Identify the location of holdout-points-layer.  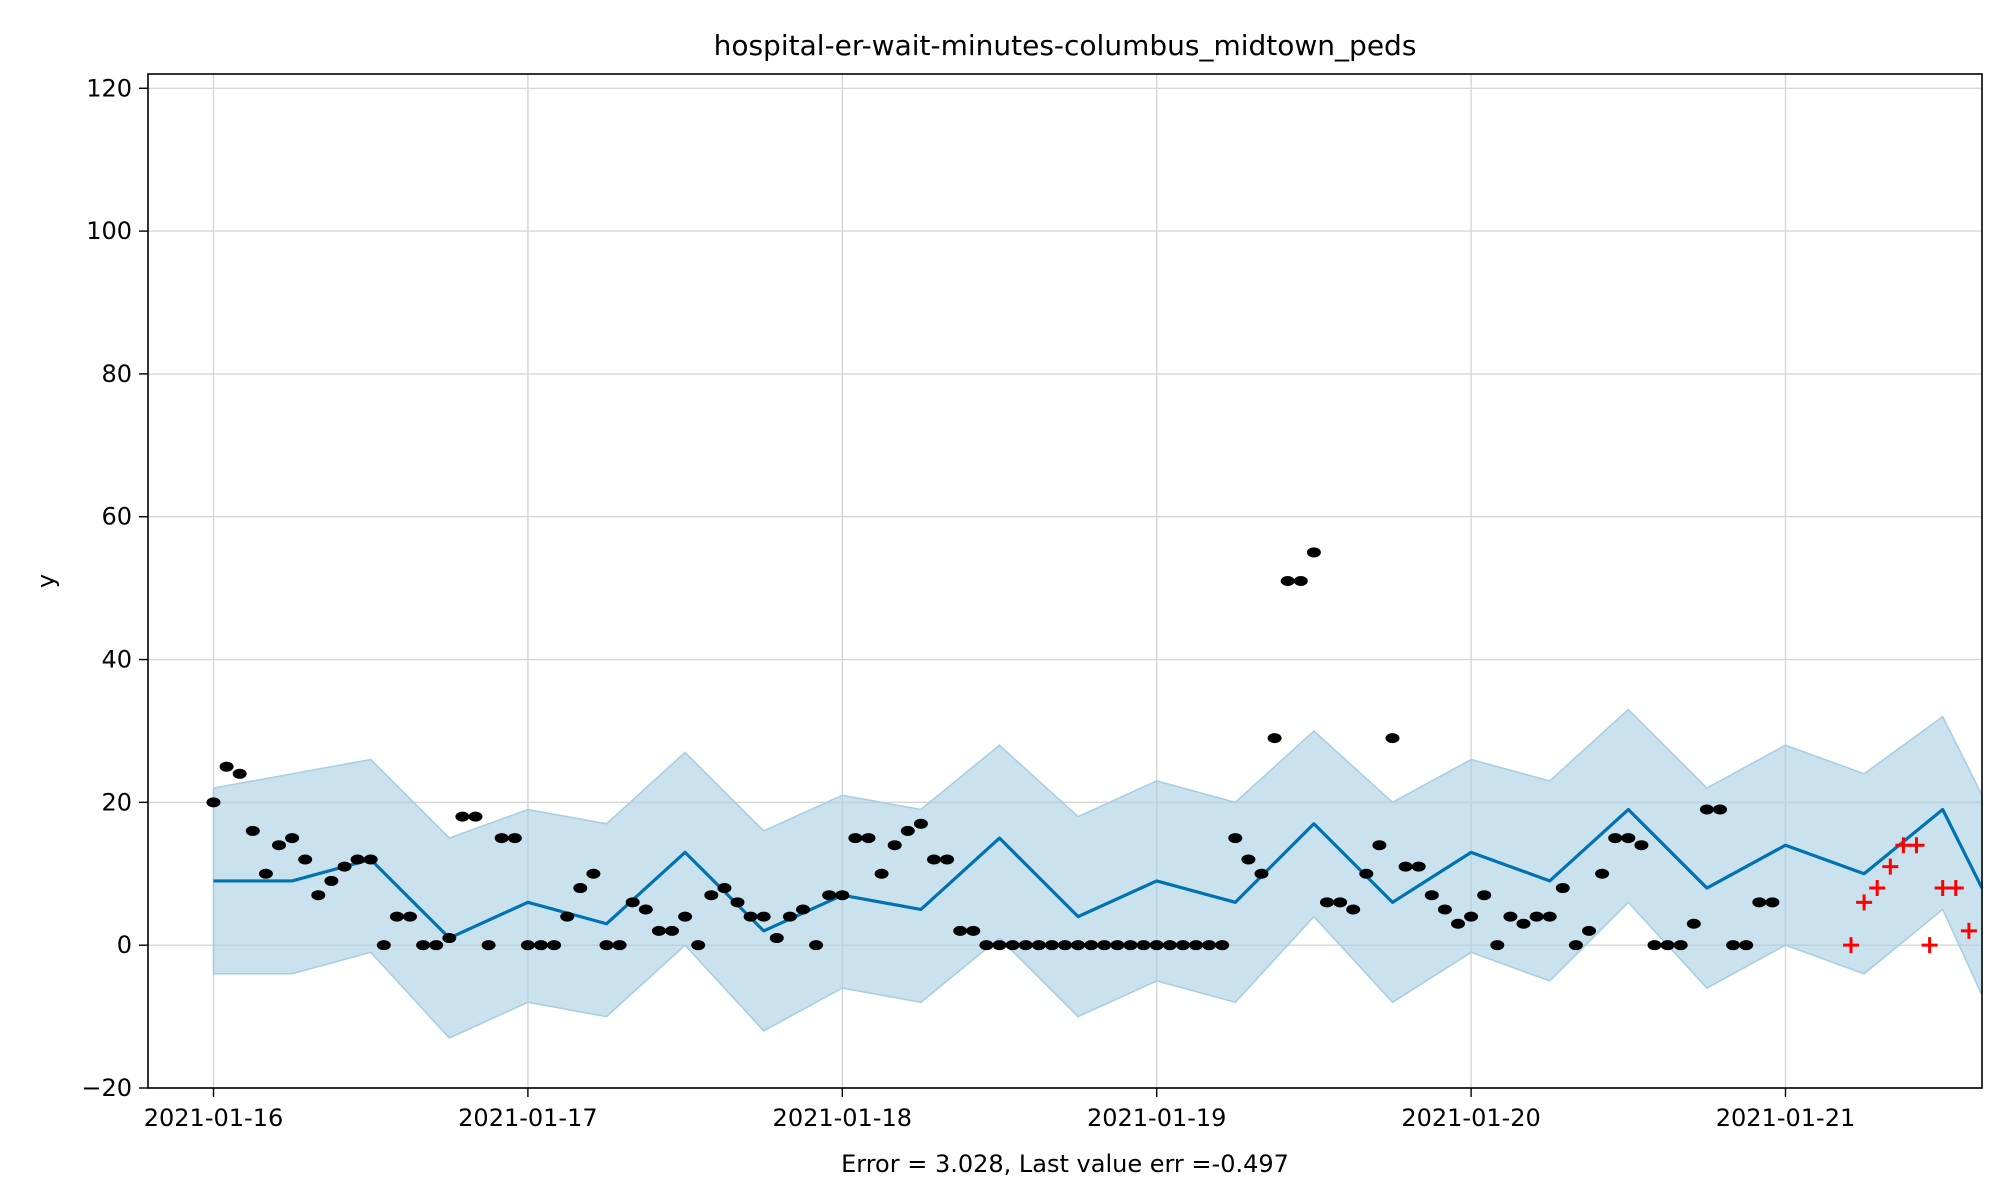
(1910, 895).